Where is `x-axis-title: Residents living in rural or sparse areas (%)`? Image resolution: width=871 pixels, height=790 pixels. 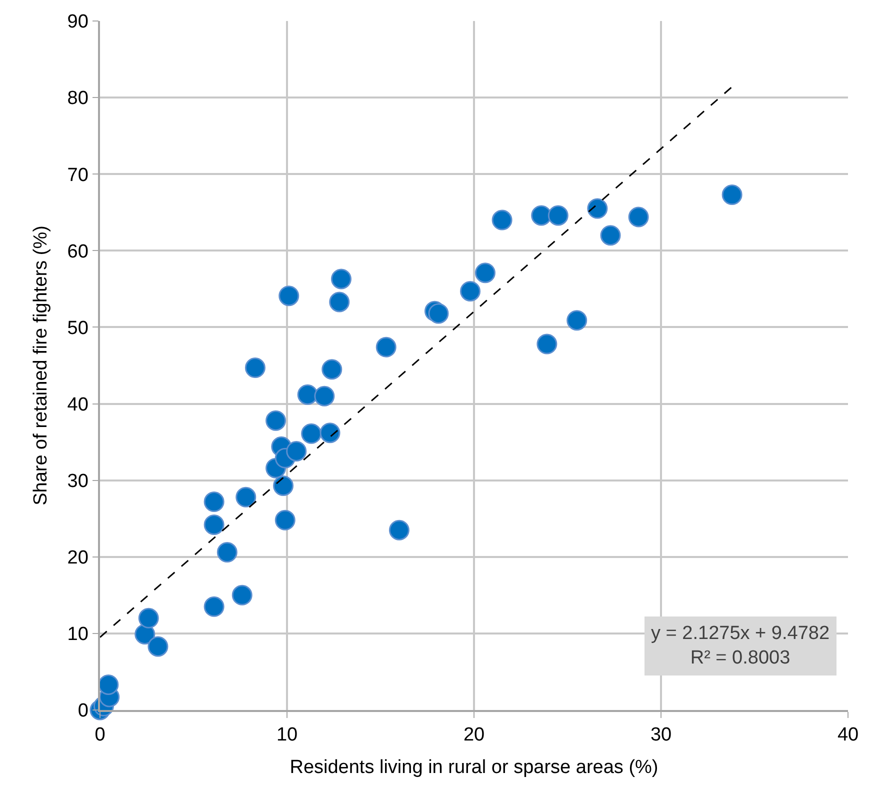 x-axis-title: Residents living in rural or sparse areas (%) is located at coordinates (474, 767).